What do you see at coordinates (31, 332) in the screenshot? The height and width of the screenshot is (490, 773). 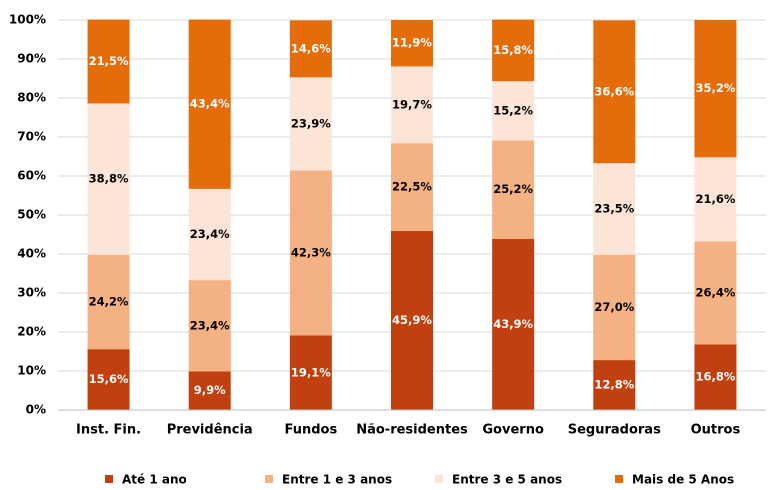 I see `y-tick-label: 20%` at bounding box center [31, 332].